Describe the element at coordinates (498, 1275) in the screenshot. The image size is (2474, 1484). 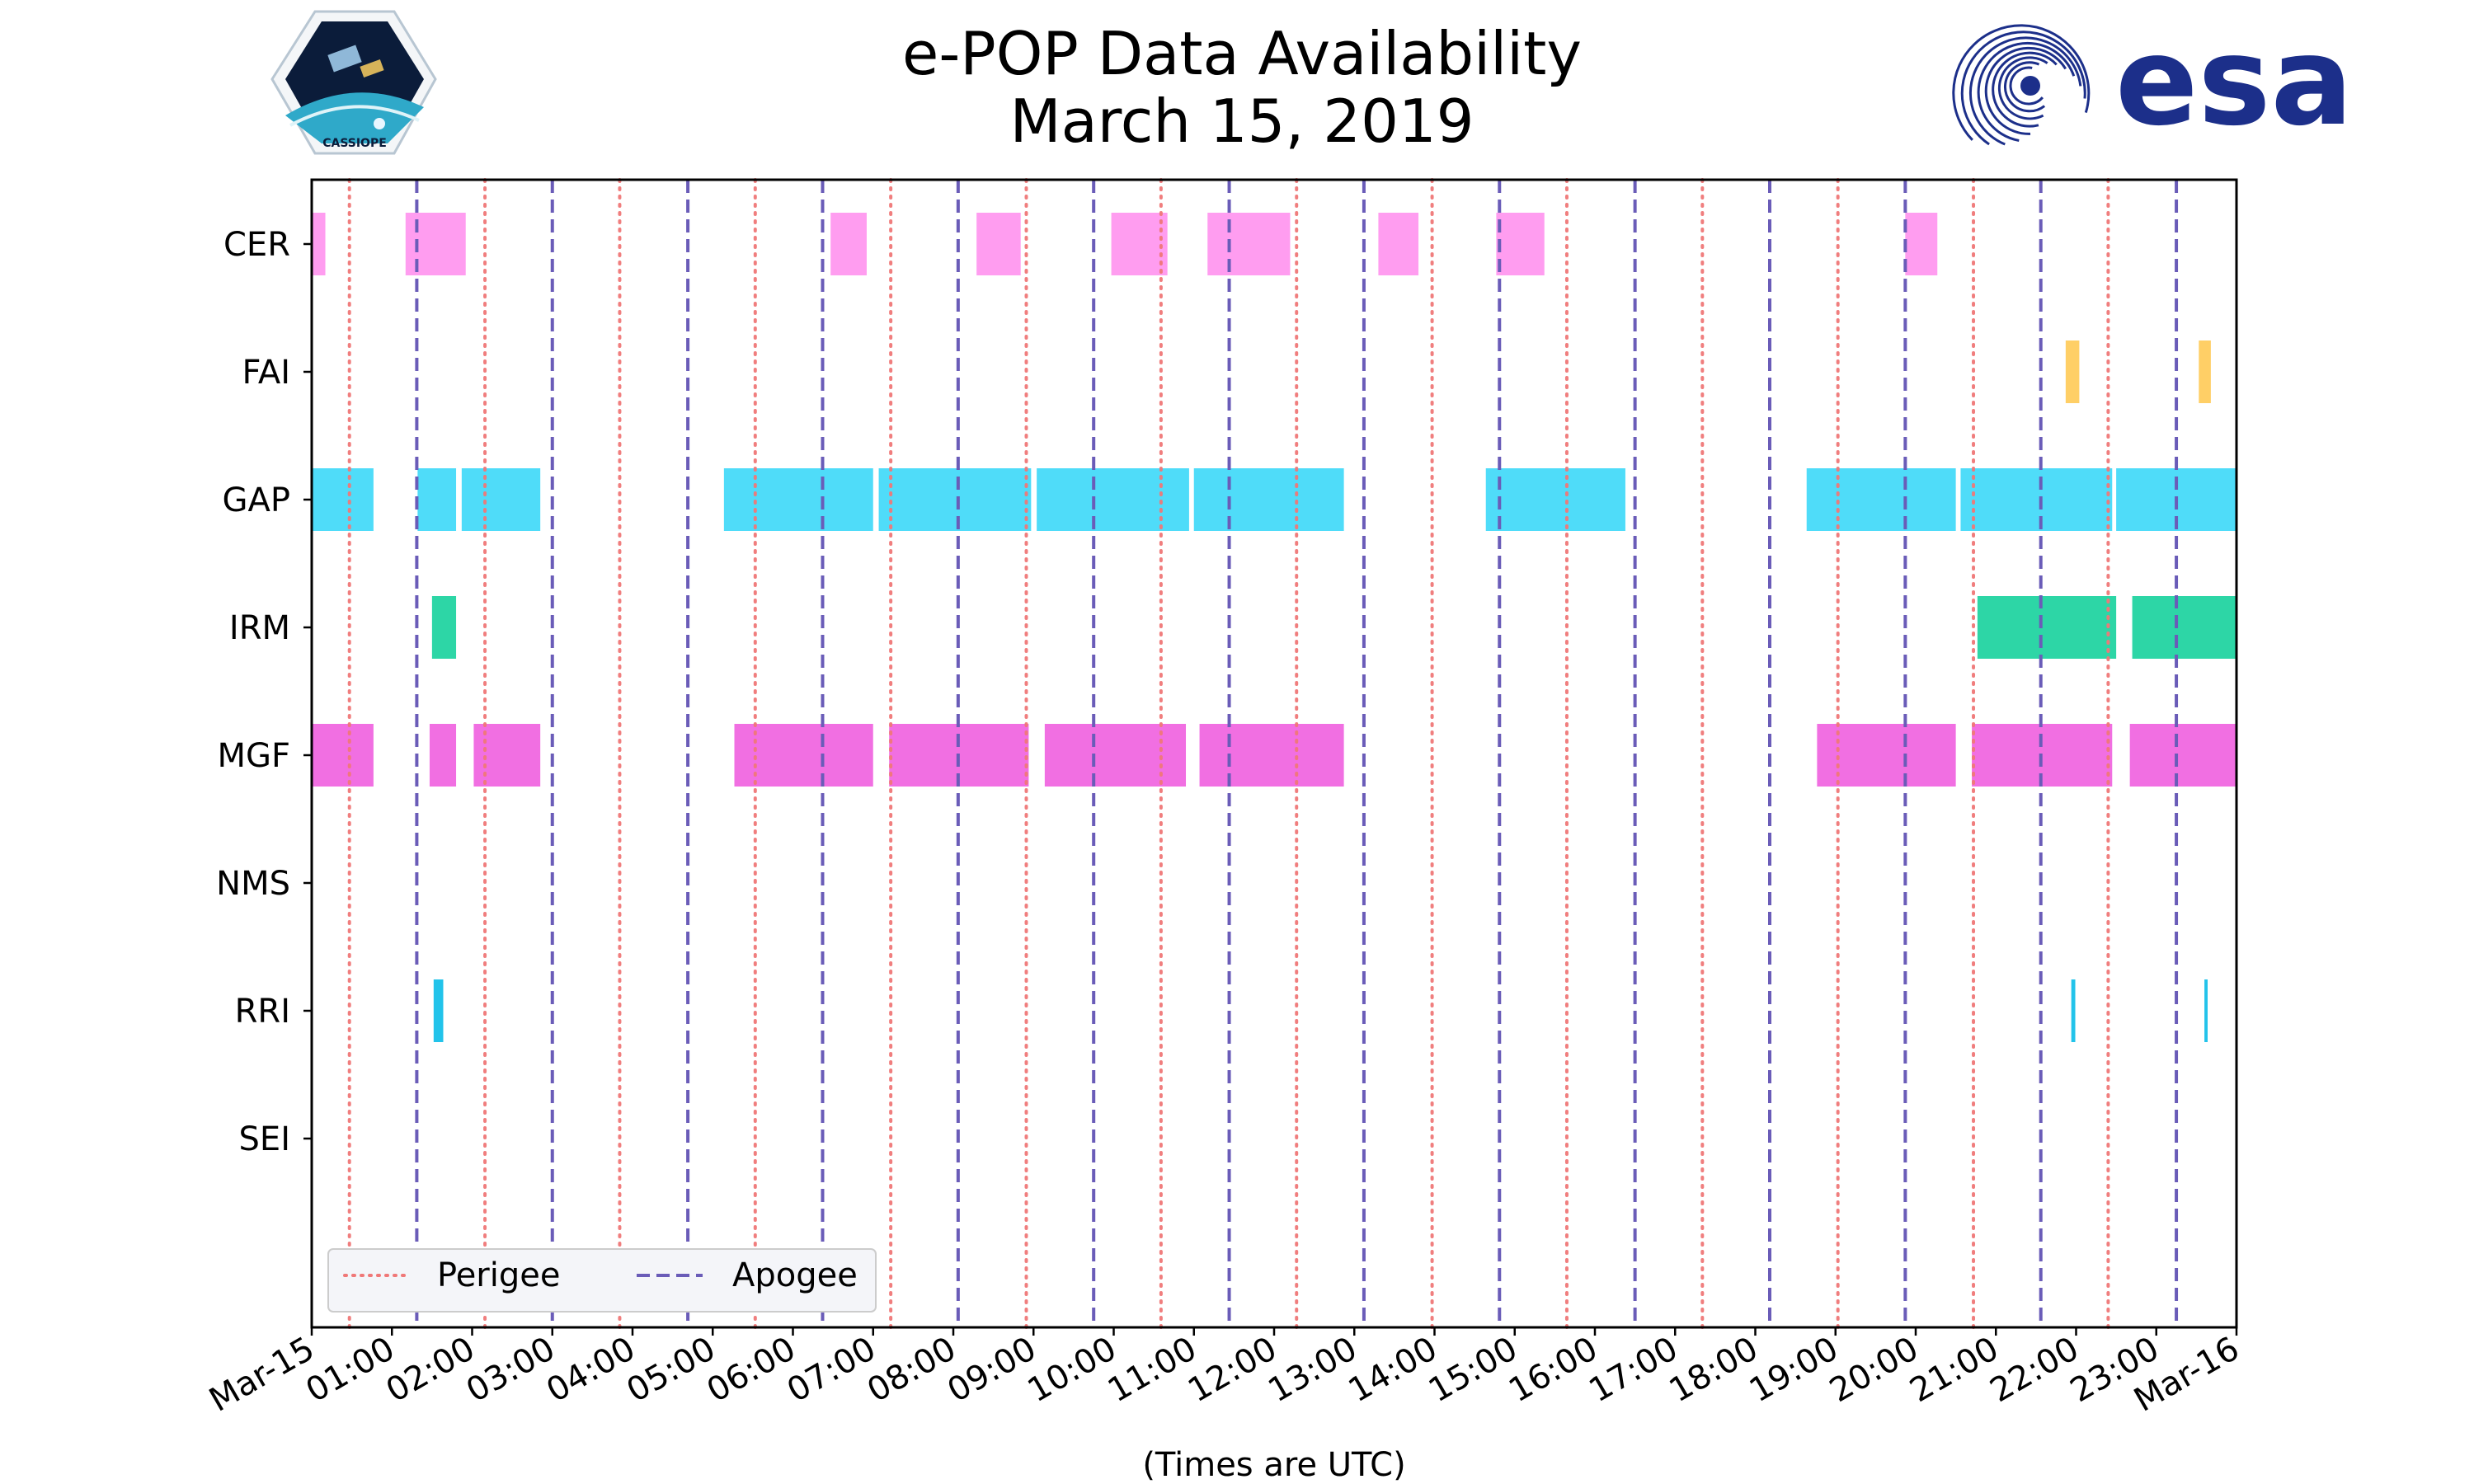
I see `legend-perigee-label: Perigee` at that location.